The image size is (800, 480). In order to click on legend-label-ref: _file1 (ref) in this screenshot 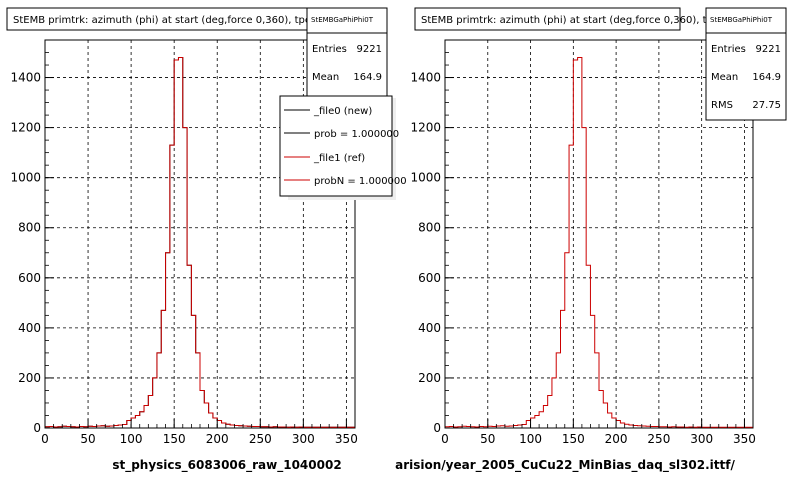, I will do `click(339, 158)`.